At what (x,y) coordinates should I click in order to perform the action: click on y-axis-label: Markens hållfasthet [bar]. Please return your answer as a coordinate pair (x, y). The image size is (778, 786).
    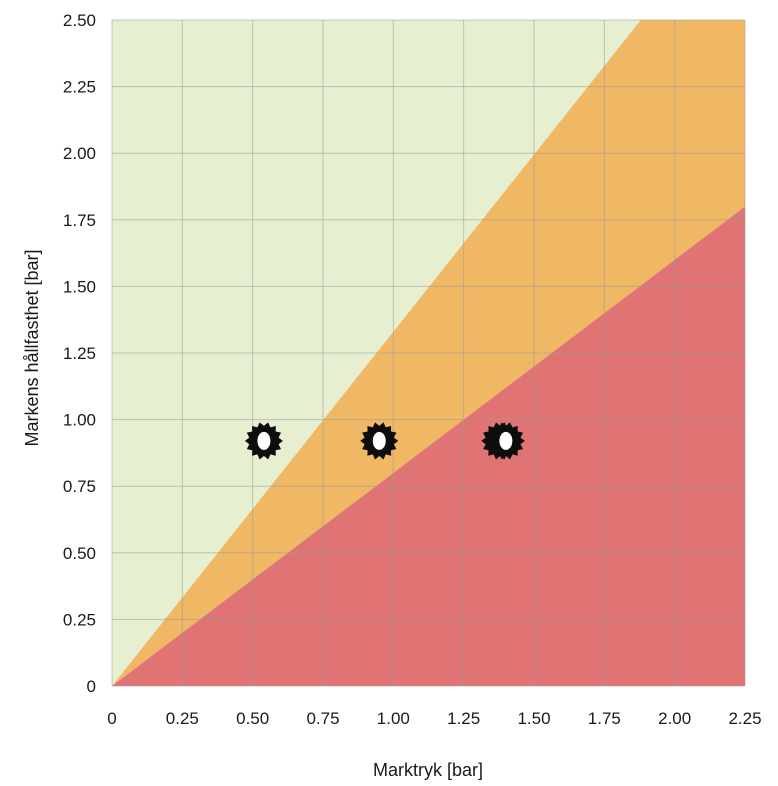
    Looking at the image, I should click on (32, 347).